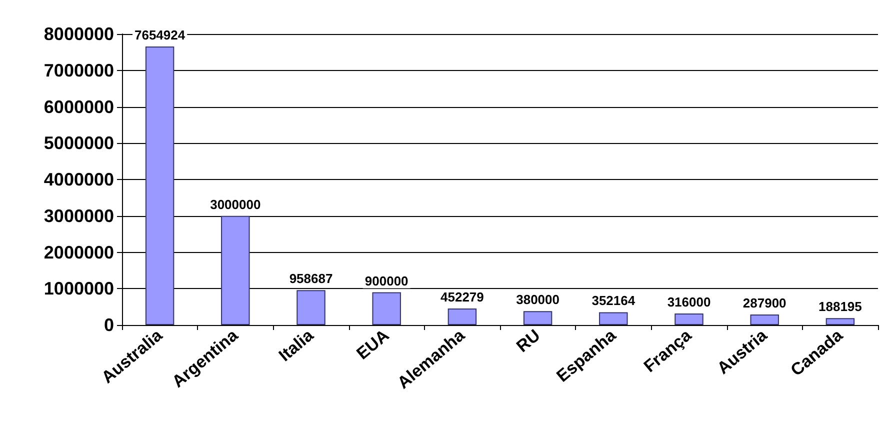 This screenshot has width=888, height=437. Describe the element at coordinates (79, 70) in the screenshot. I see `y-tick-label: 7000000` at that location.